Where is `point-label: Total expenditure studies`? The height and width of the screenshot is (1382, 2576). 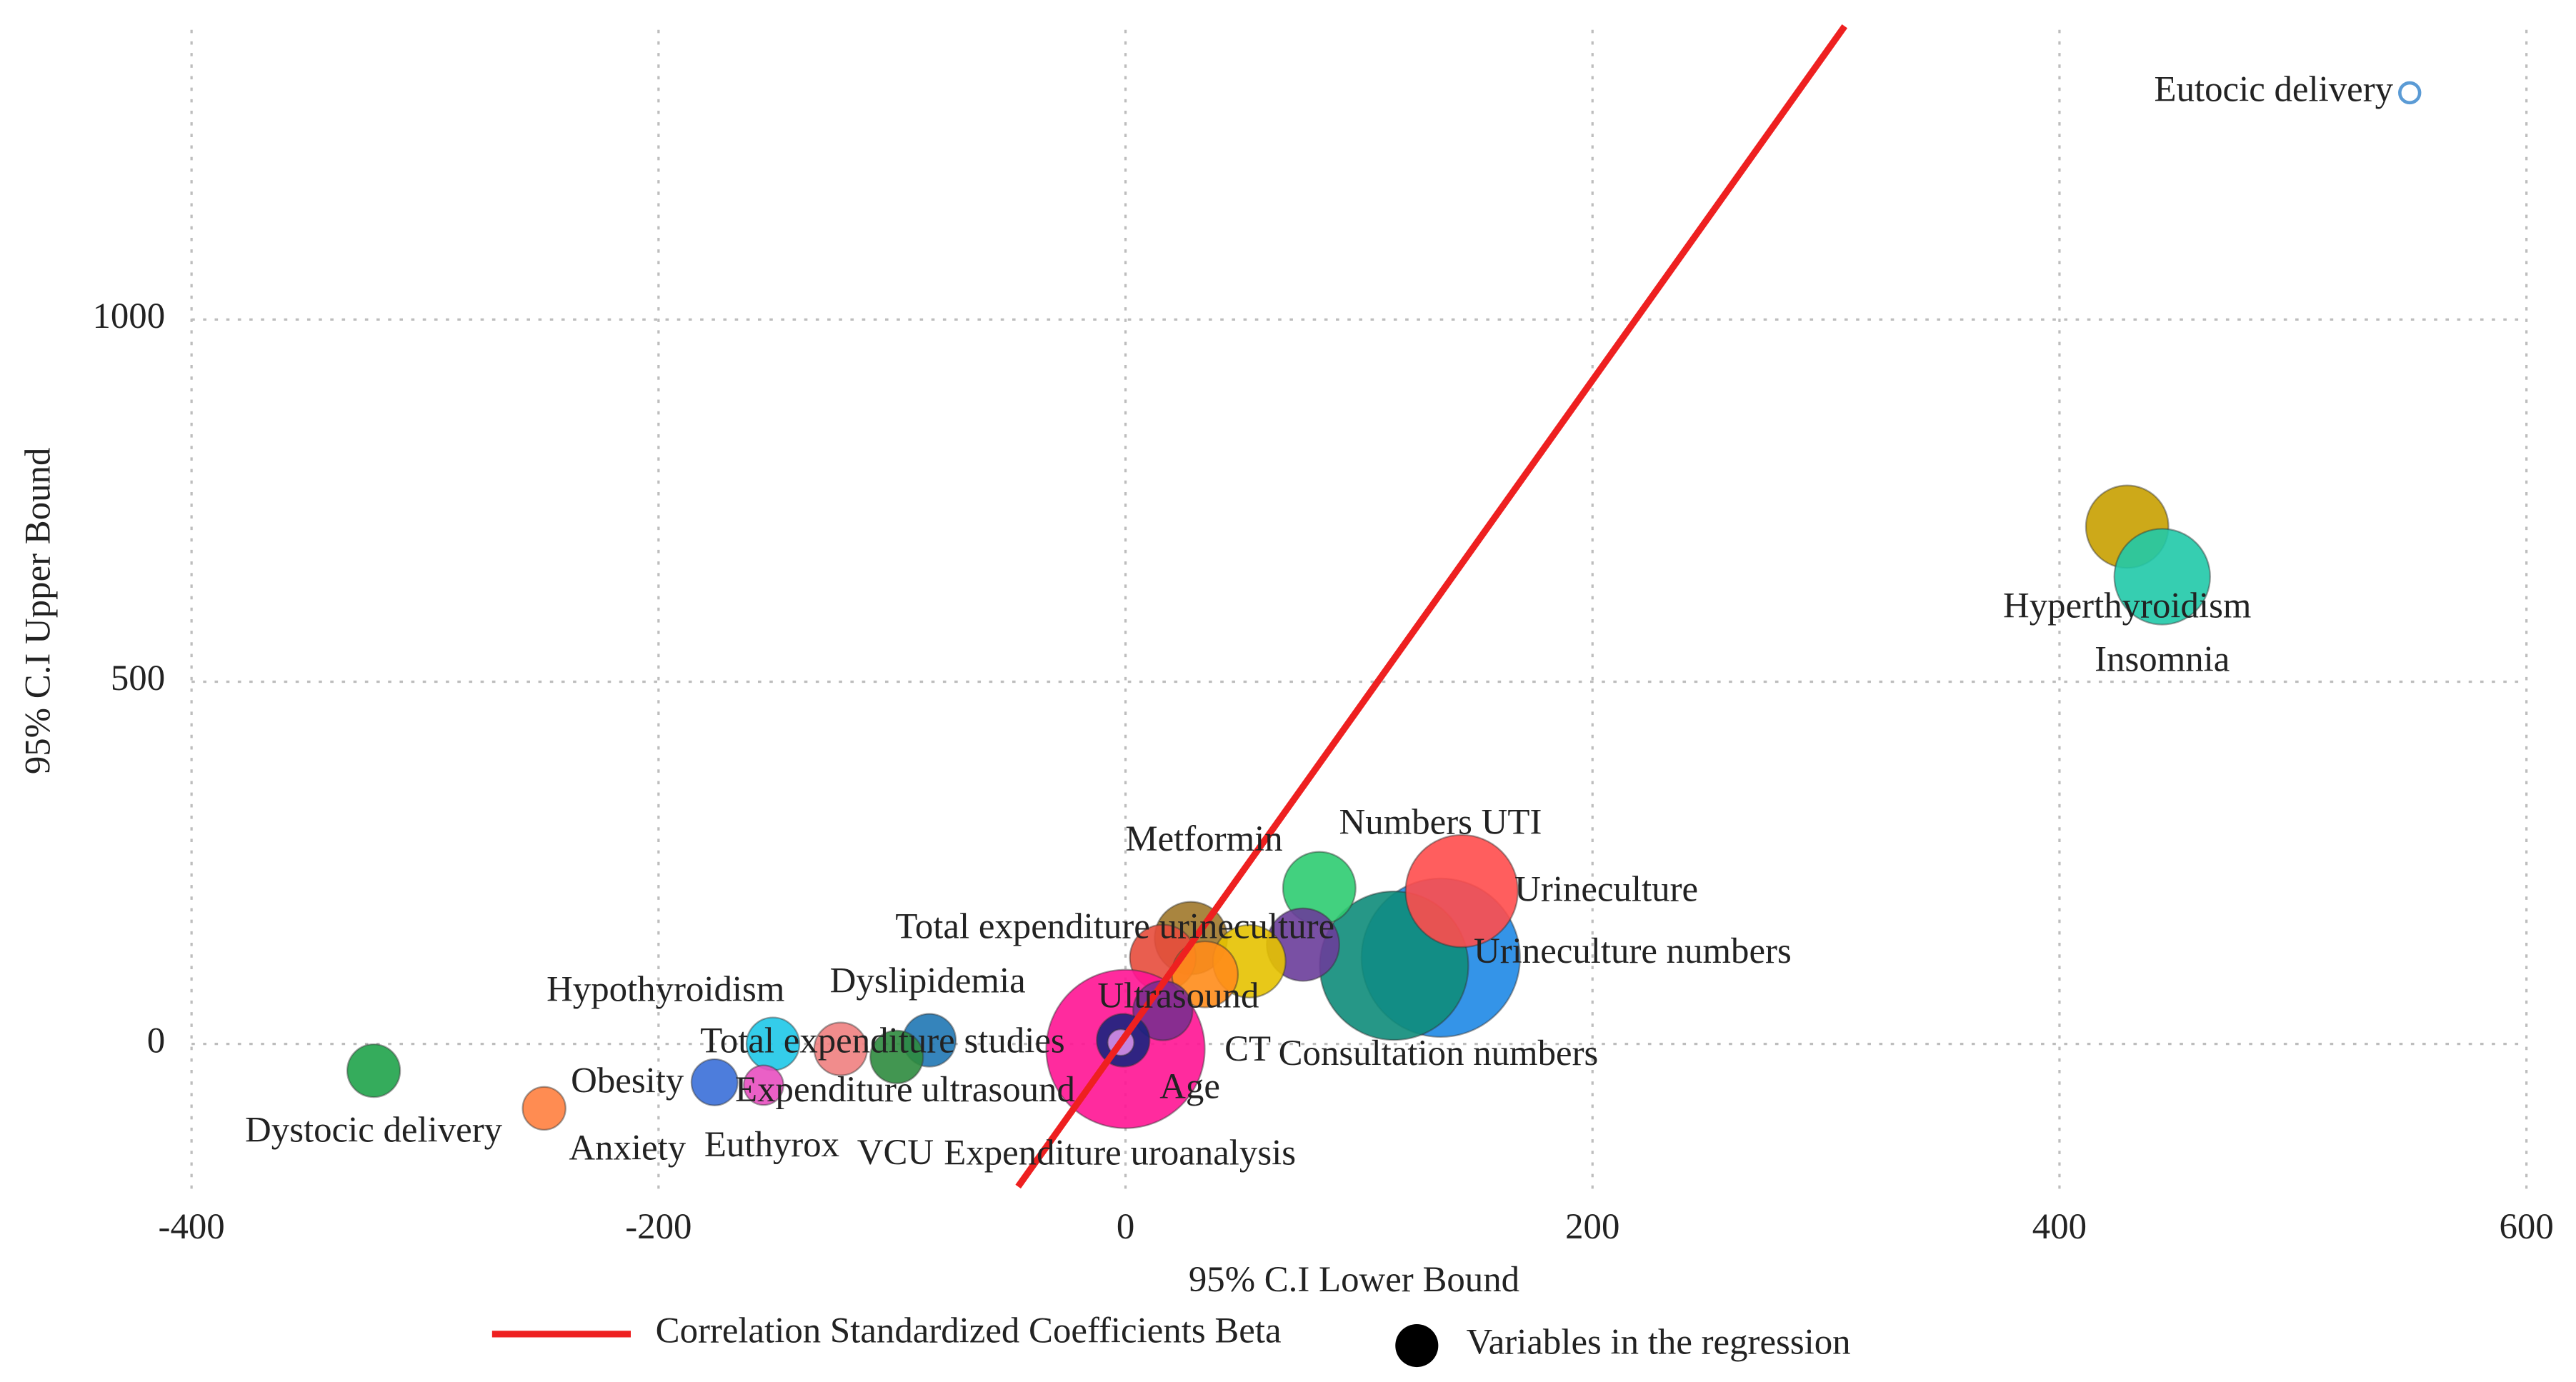 point-label: Total expenditure studies is located at coordinates (882, 1040).